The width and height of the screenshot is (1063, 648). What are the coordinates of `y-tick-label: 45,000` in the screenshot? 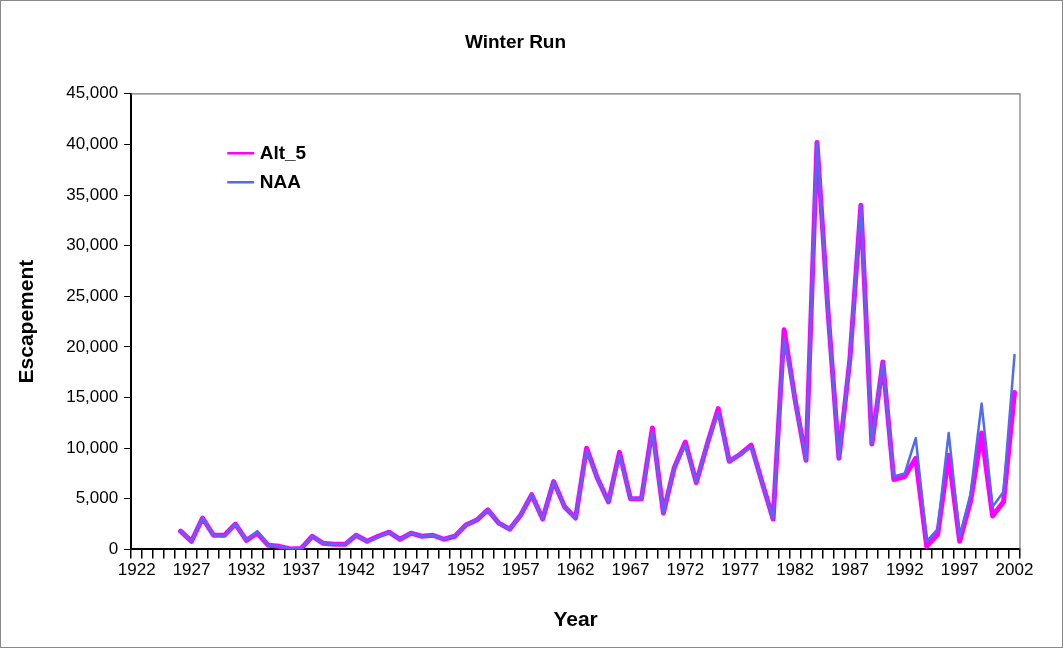 It's located at (92, 93).